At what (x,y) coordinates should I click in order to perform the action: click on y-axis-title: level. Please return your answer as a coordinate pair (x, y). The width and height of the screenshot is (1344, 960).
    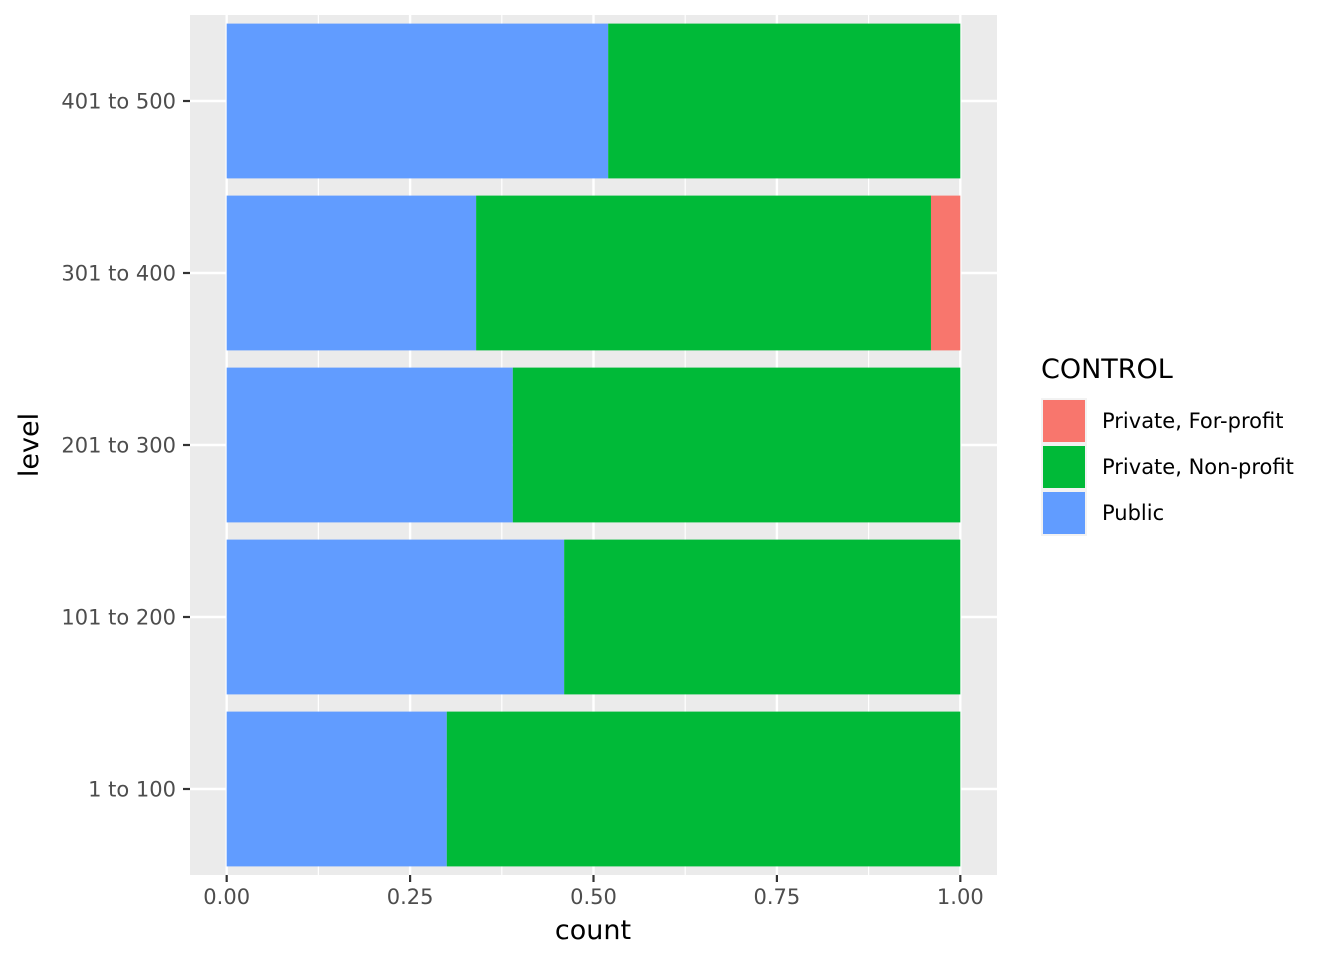
    Looking at the image, I should click on (29, 445).